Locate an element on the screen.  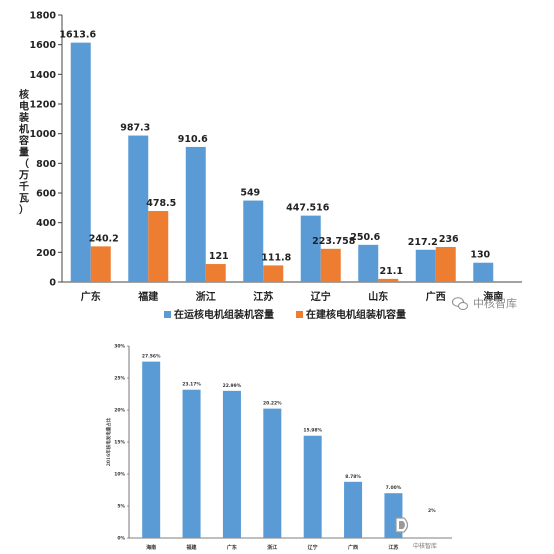
c1-data-label-construction: 236 is located at coordinates (449, 239).